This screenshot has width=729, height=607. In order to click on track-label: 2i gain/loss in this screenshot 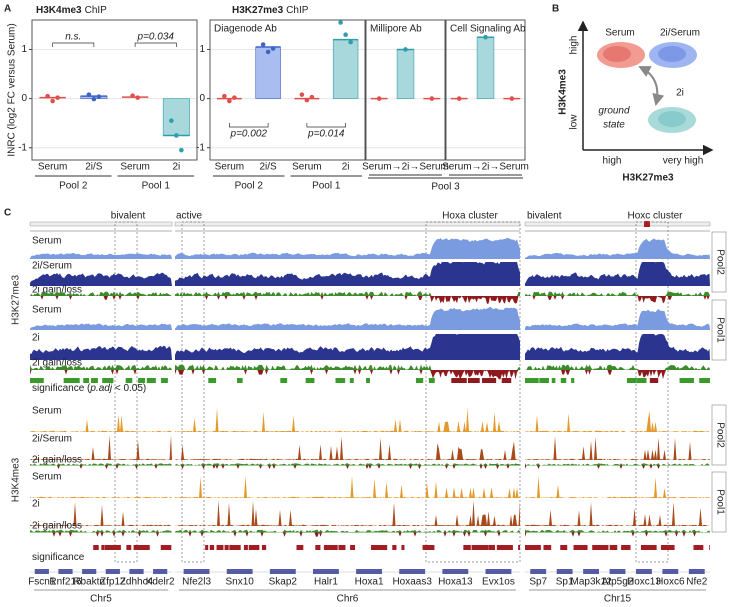, I will do `click(57, 526)`.